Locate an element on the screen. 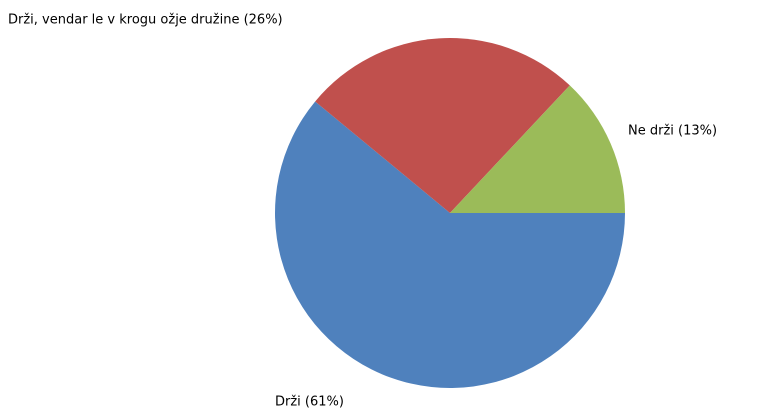 The image size is (767, 412). slice-label: Drži (61%) is located at coordinates (309, 402).